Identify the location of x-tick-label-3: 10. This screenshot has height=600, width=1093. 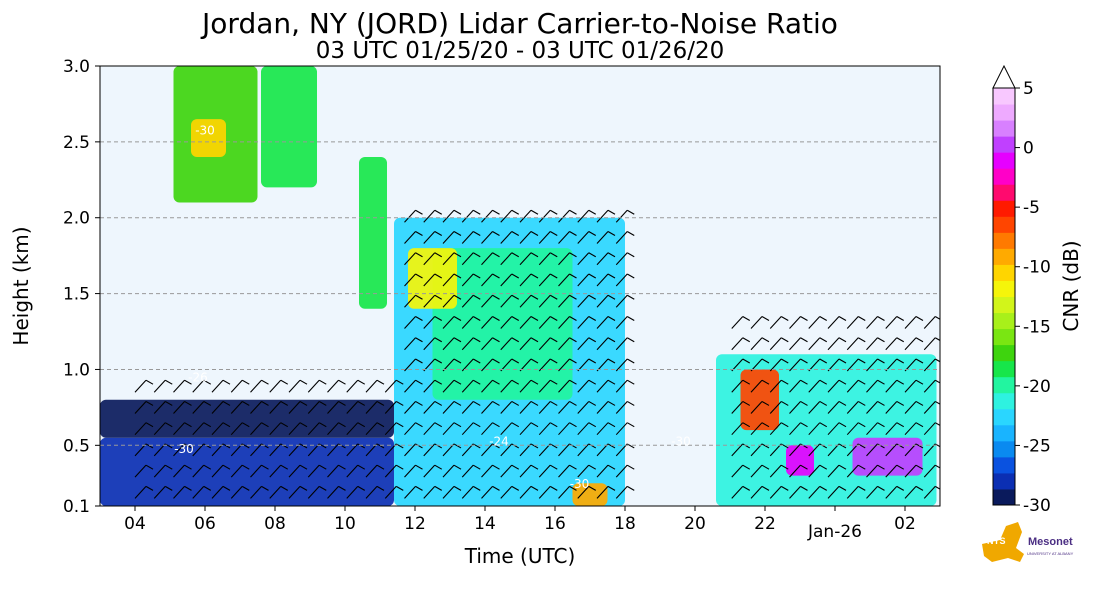
(345, 524).